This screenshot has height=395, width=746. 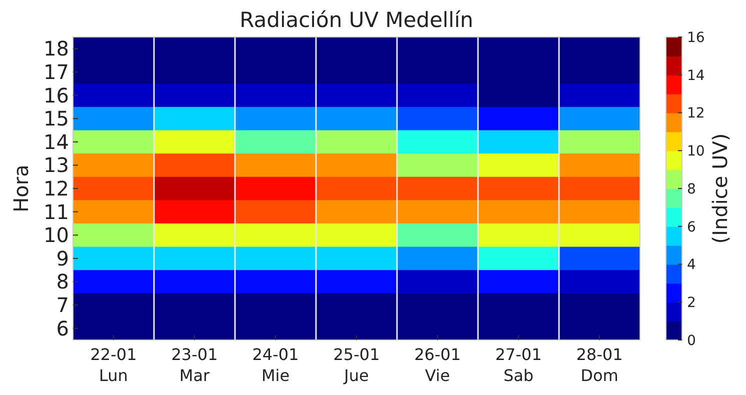 What do you see at coordinates (357, 20) in the screenshot?
I see `chart-title: Radiación UV Medellín` at bounding box center [357, 20].